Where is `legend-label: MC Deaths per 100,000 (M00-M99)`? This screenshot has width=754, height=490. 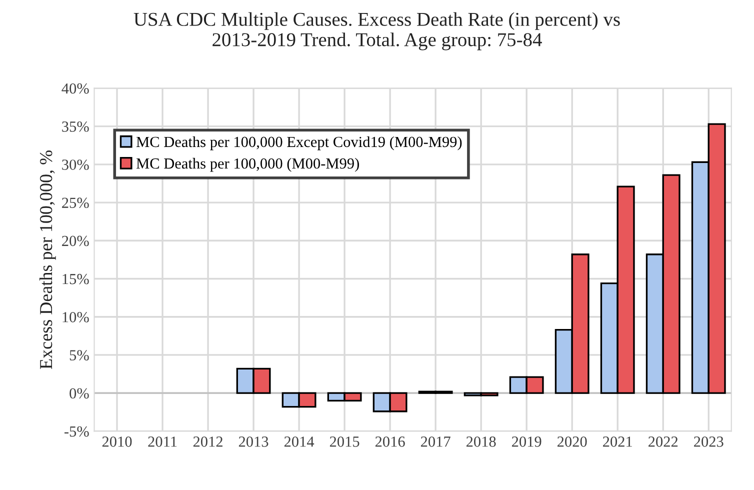
legend-label: MC Deaths per 100,000 (M00-M99) is located at coordinates (247, 165).